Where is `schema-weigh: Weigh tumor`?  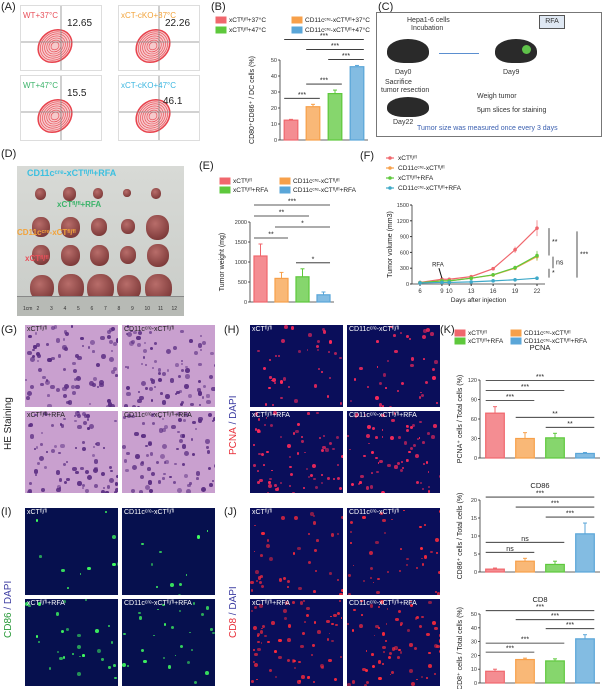 schema-weigh: Weigh tumor is located at coordinates (497, 96).